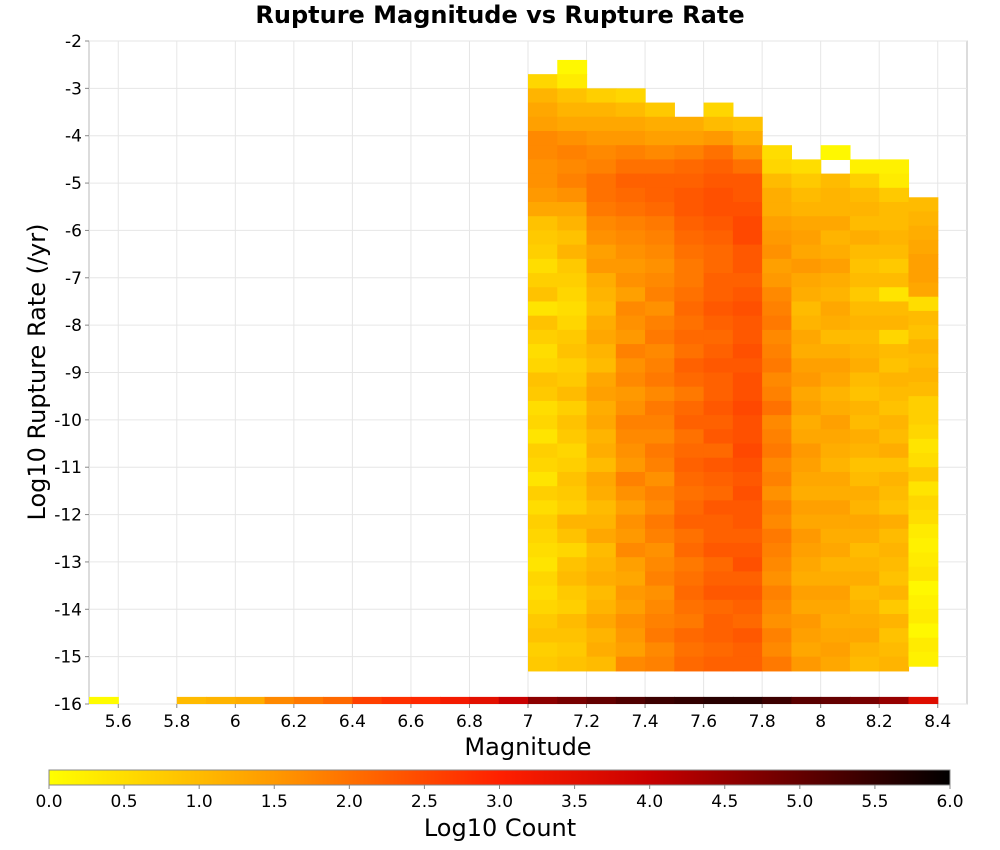  Describe the element at coordinates (68, 468) in the screenshot. I see `y-tick-label: -11` at that location.